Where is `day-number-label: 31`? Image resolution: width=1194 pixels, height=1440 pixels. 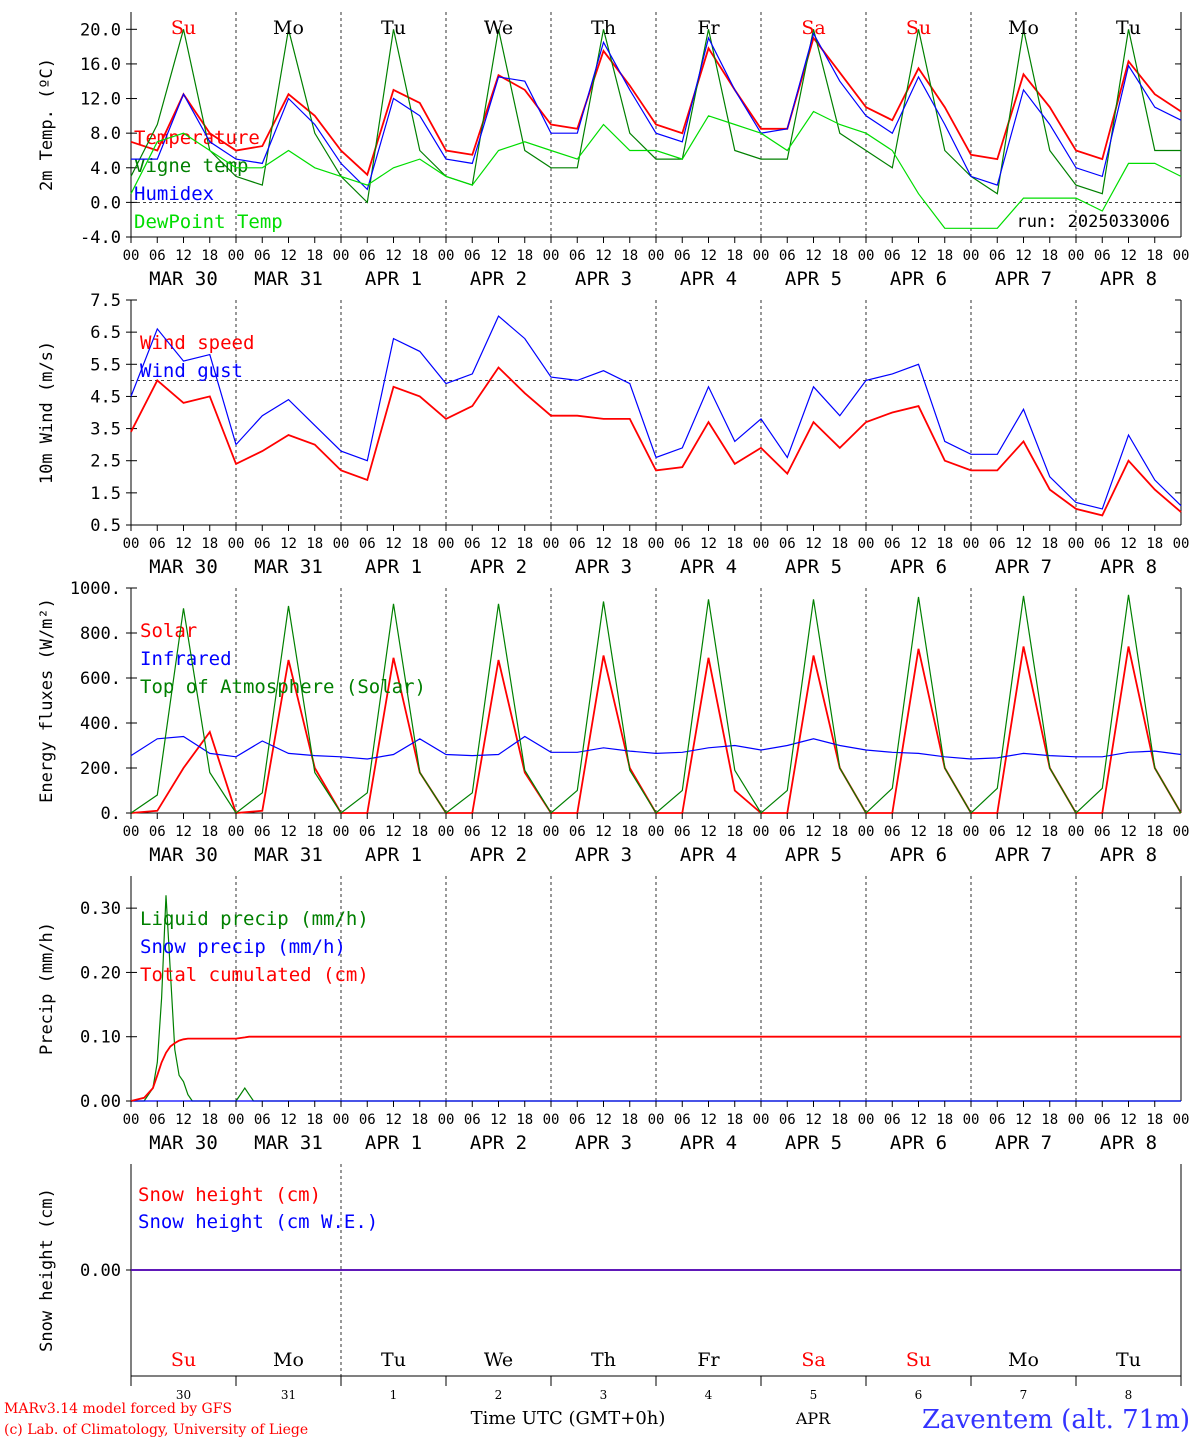
day-number-label: 31 is located at coordinates (288, 1395).